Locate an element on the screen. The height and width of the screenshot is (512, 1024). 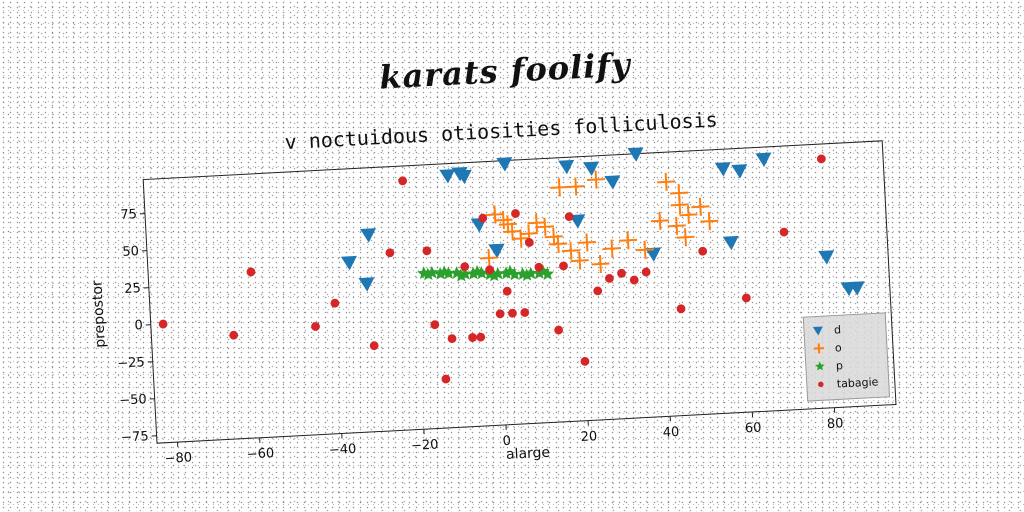
chart-title: v noctuidous otiosities folliculosis is located at coordinates (501, 130).